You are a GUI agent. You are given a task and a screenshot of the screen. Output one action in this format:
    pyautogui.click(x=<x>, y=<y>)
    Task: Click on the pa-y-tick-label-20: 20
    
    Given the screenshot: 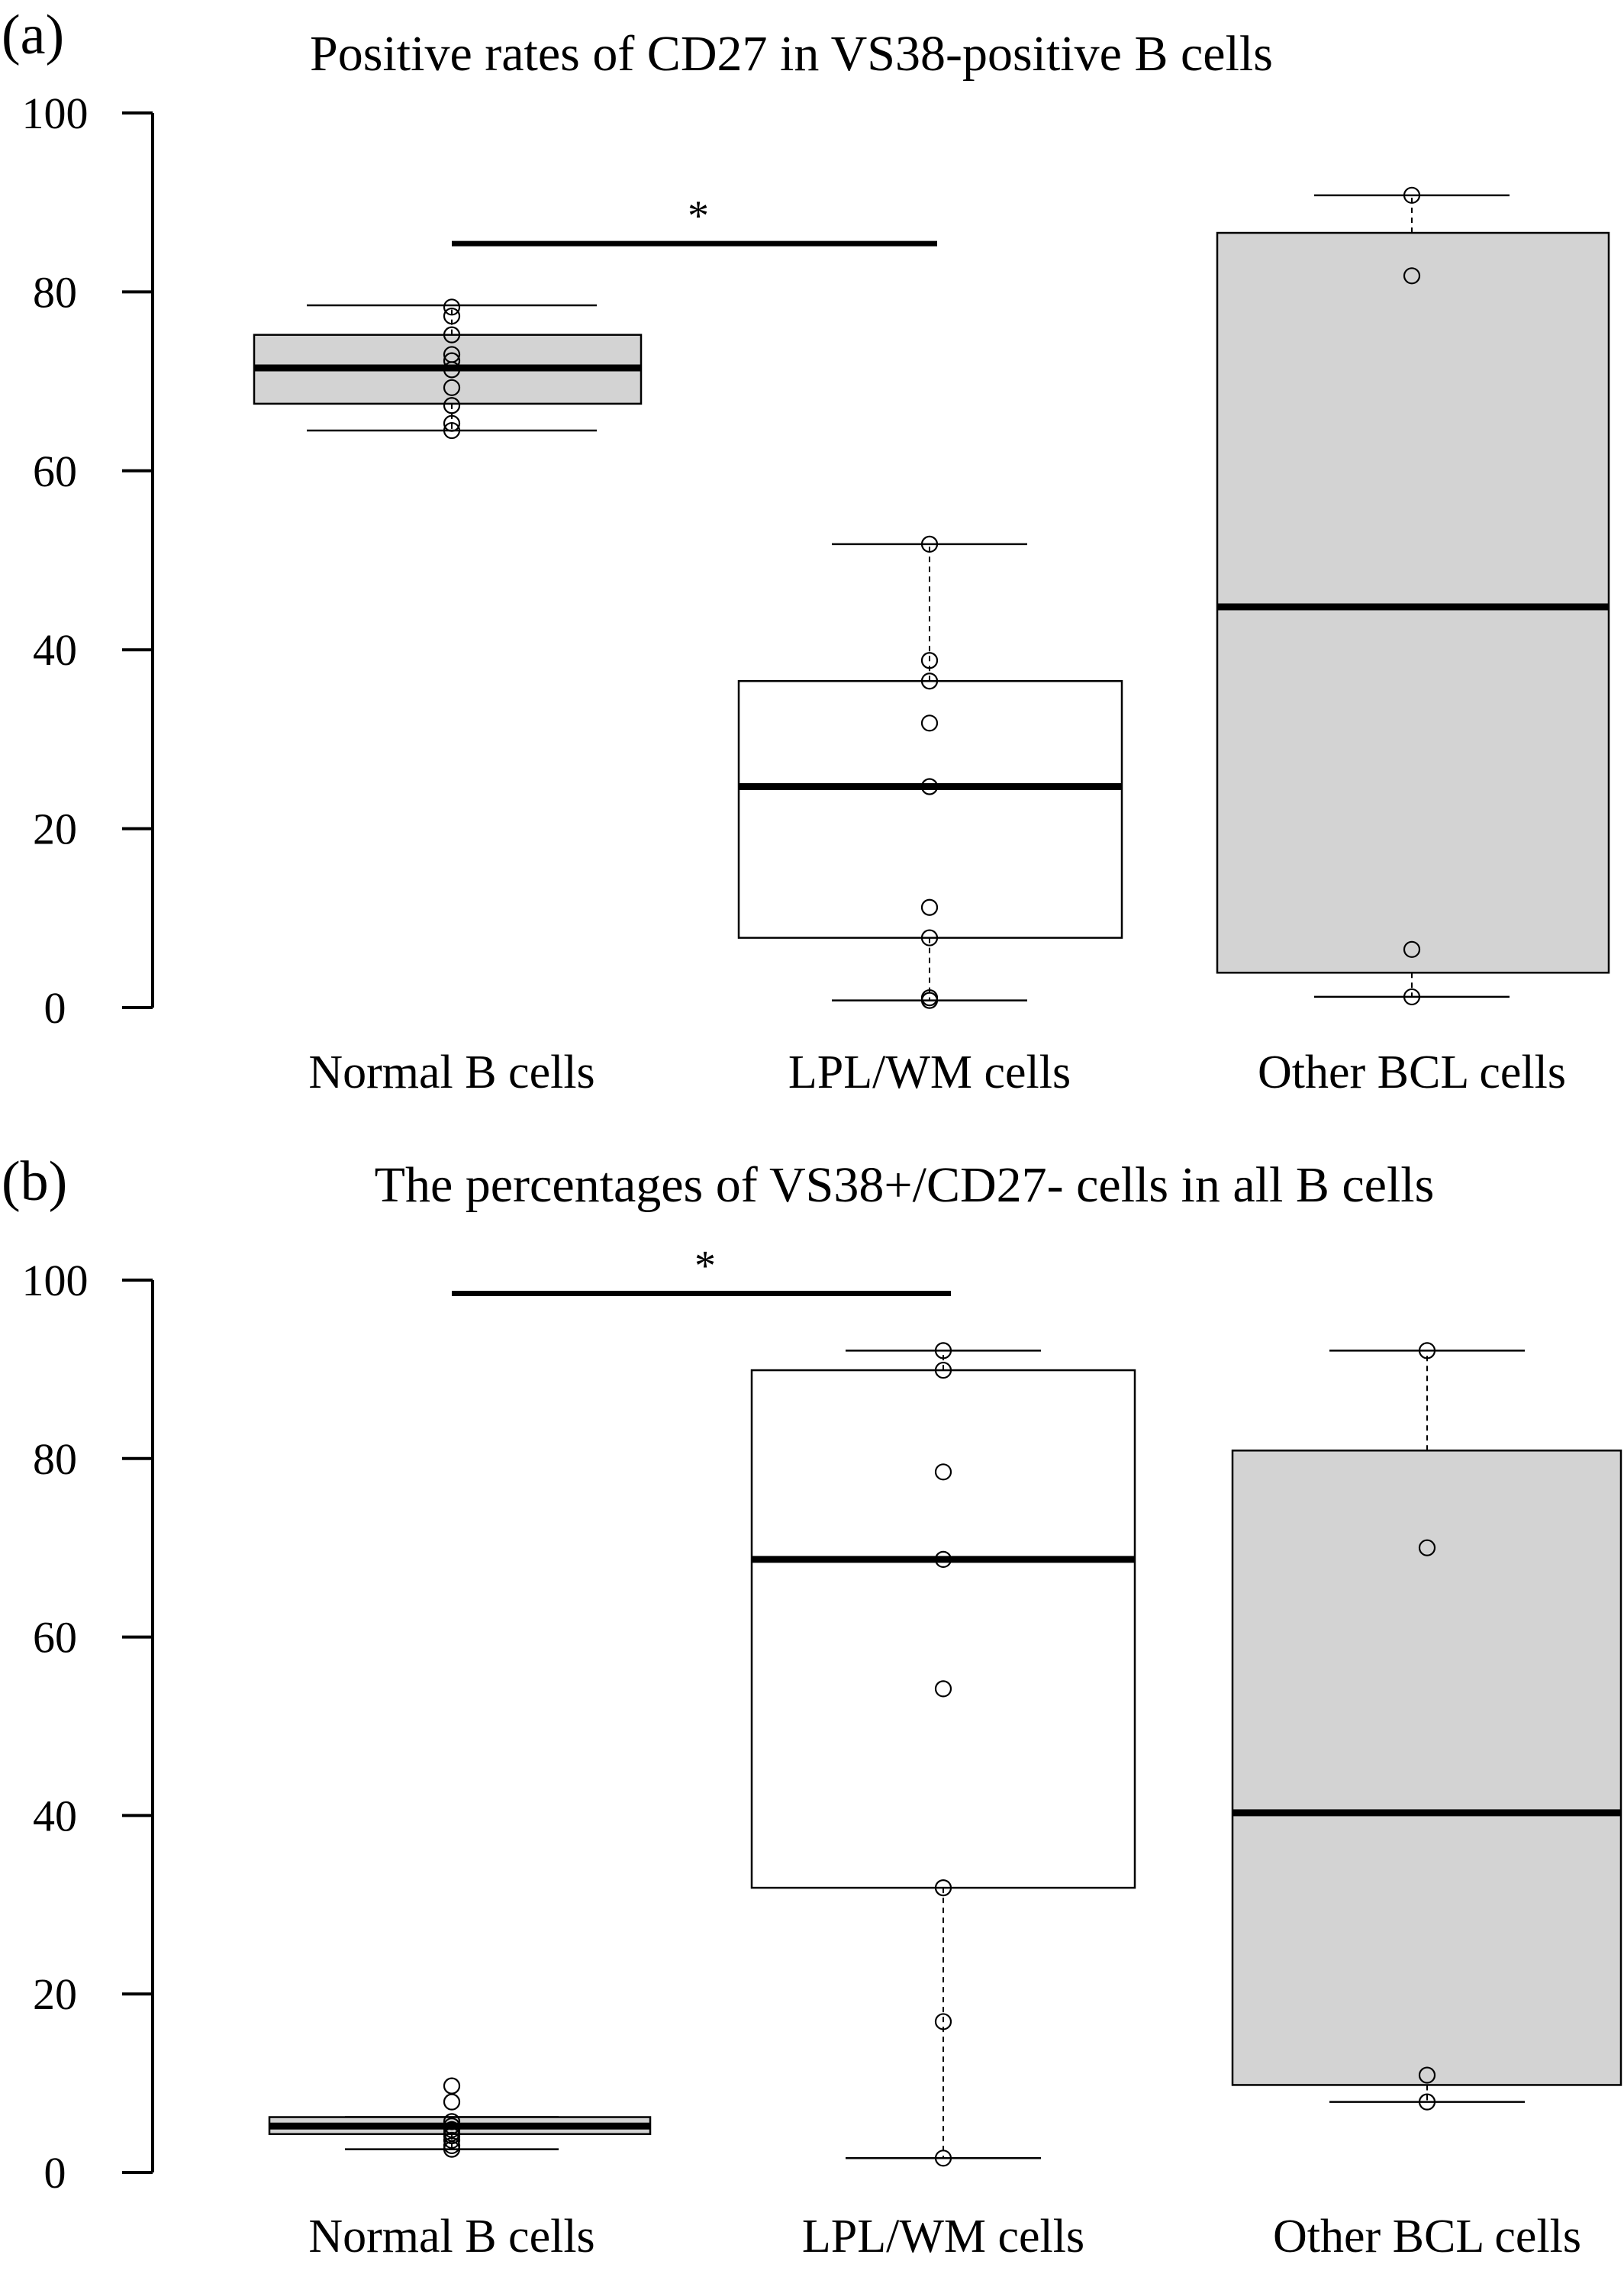 What is the action you would take?
    pyautogui.click(x=55, y=829)
    